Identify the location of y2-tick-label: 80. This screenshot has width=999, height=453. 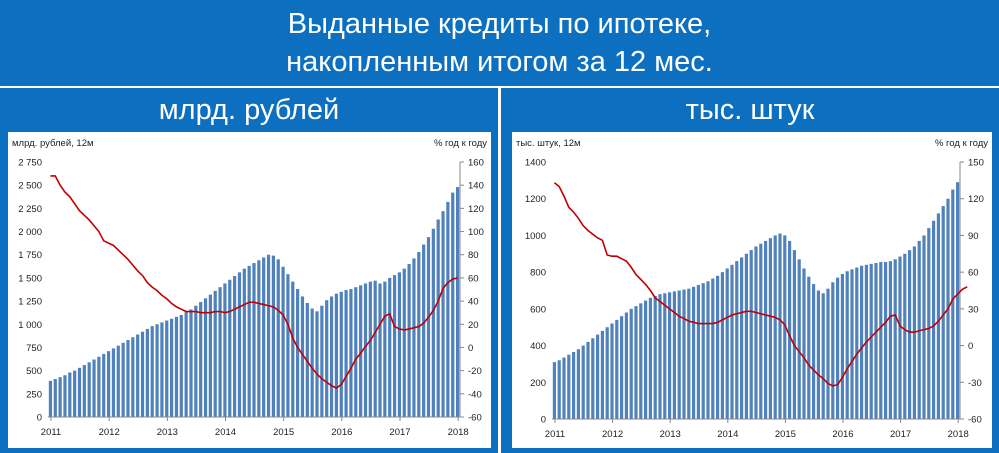
(473, 255).